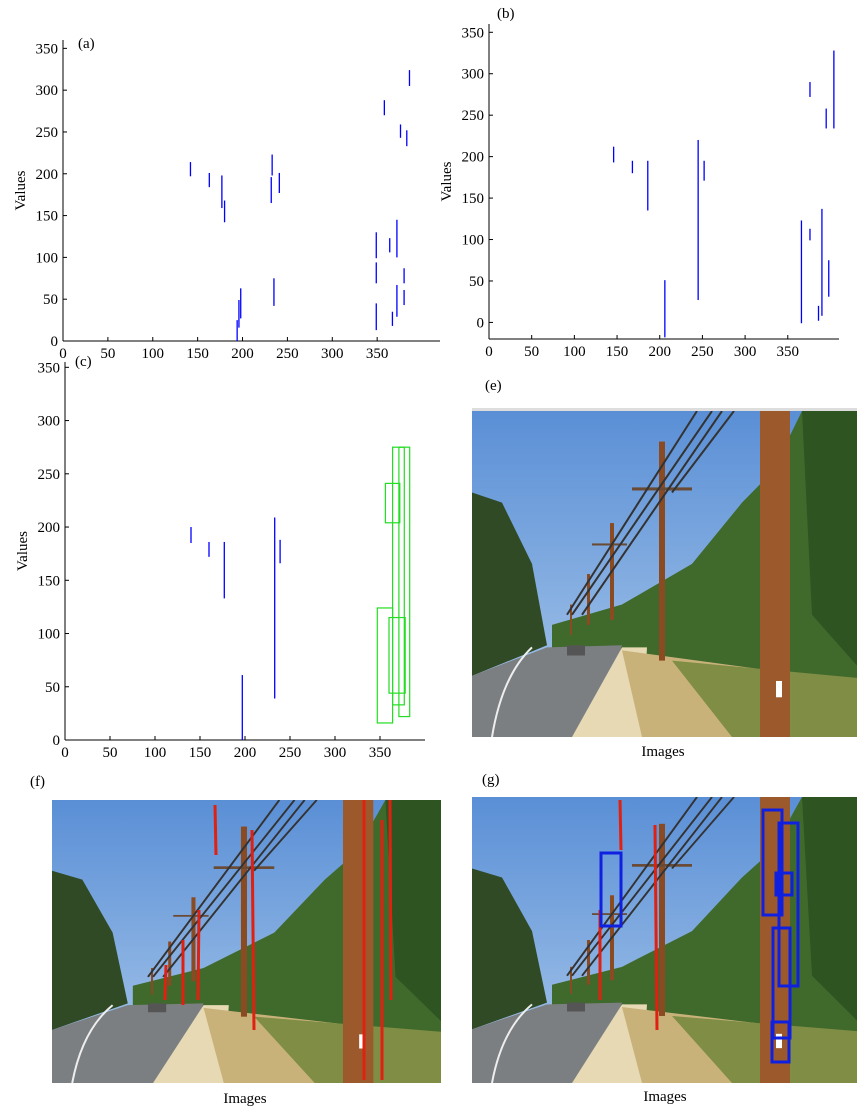  What do you see at coordinates (506, 14) in the screenshot?
I see `panel-label: (b)` at bounding box center [506, 14].